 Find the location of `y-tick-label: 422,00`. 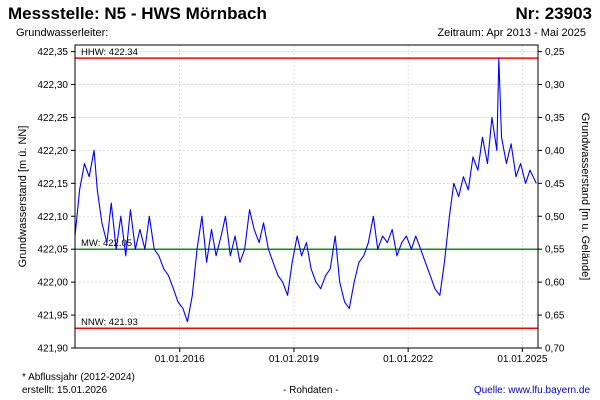

y-tick-label: 422,00 is located at coordinates (52, 283).